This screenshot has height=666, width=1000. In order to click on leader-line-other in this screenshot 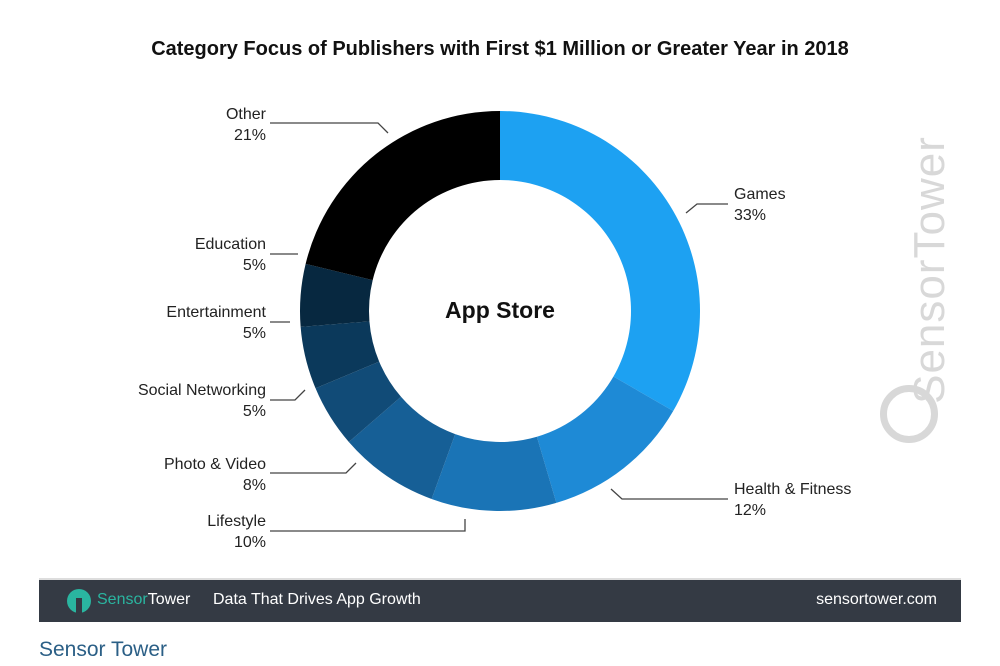, I will do `click(329, 128)`.